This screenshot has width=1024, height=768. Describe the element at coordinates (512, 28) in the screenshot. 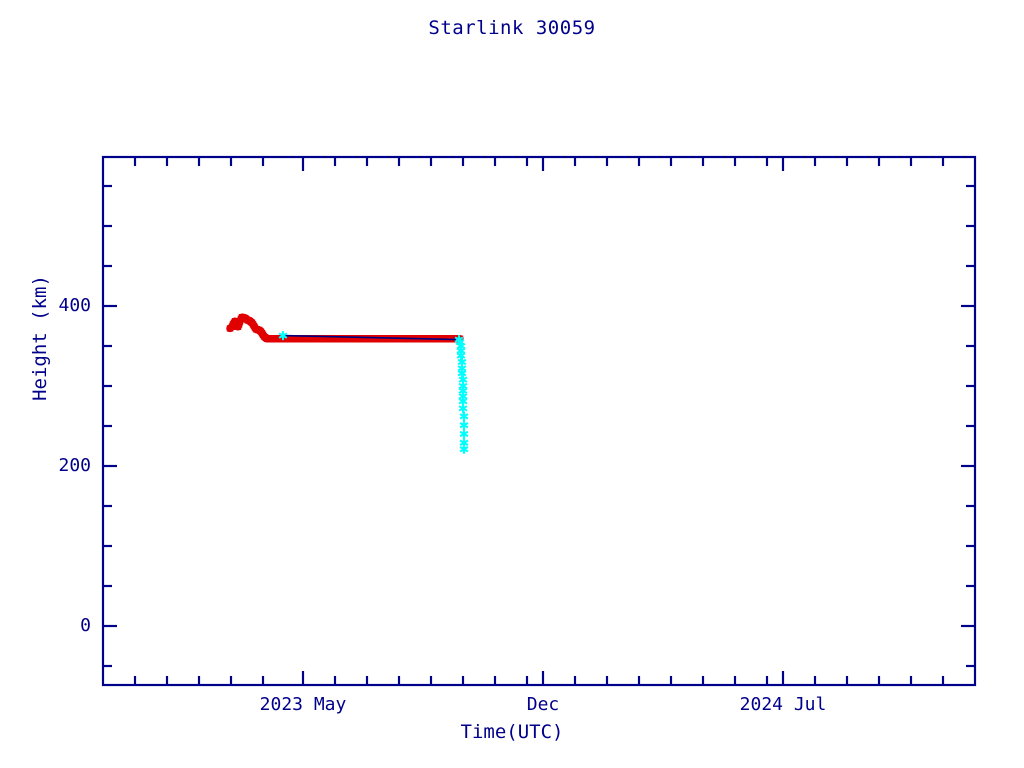

I see `chart-title: Starlink 30059` at that location.